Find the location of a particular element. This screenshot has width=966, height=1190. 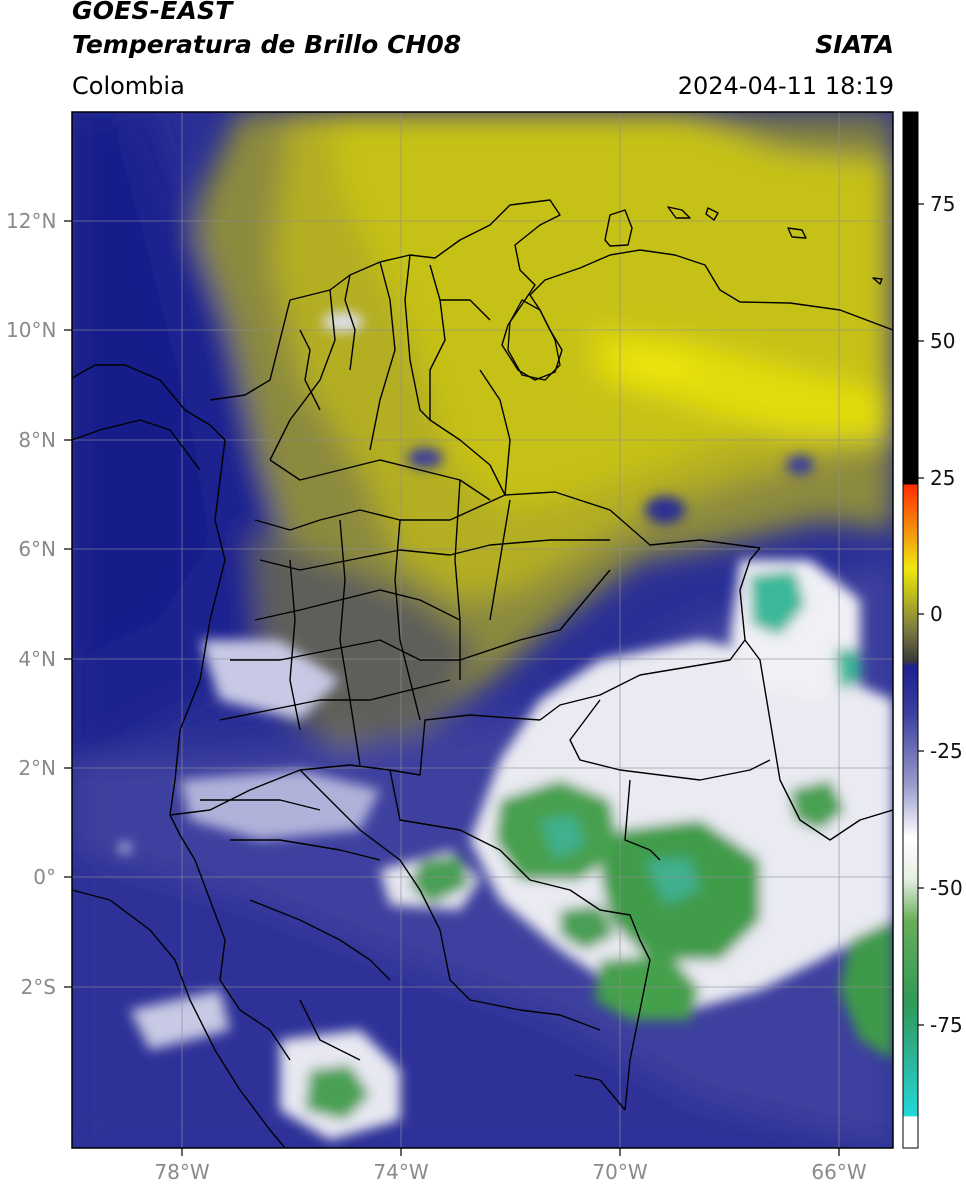

lon-label-66w: 66°W is located at coordinates (839, 1172).